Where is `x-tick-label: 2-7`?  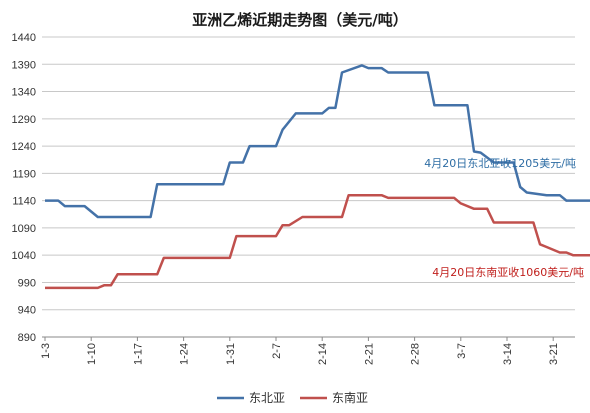 x-tick-label: 2-7 is located at coordinates (277, 351).